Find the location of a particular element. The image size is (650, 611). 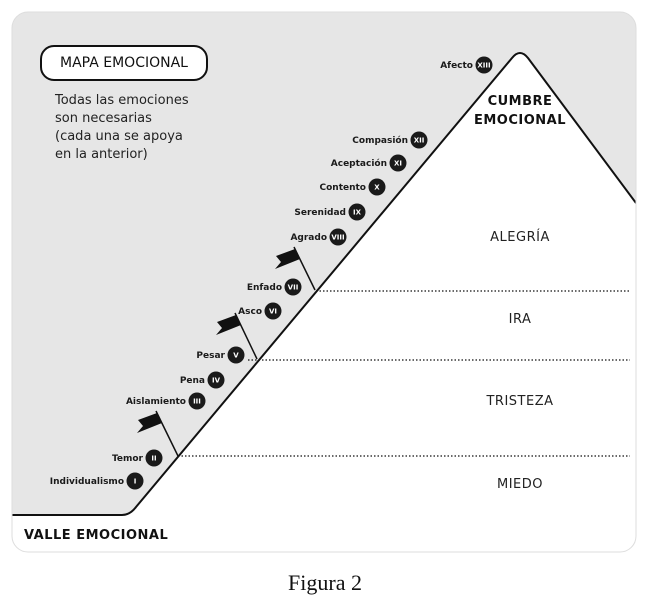

emotion-numeral: V is located at coordinates (236, 356).